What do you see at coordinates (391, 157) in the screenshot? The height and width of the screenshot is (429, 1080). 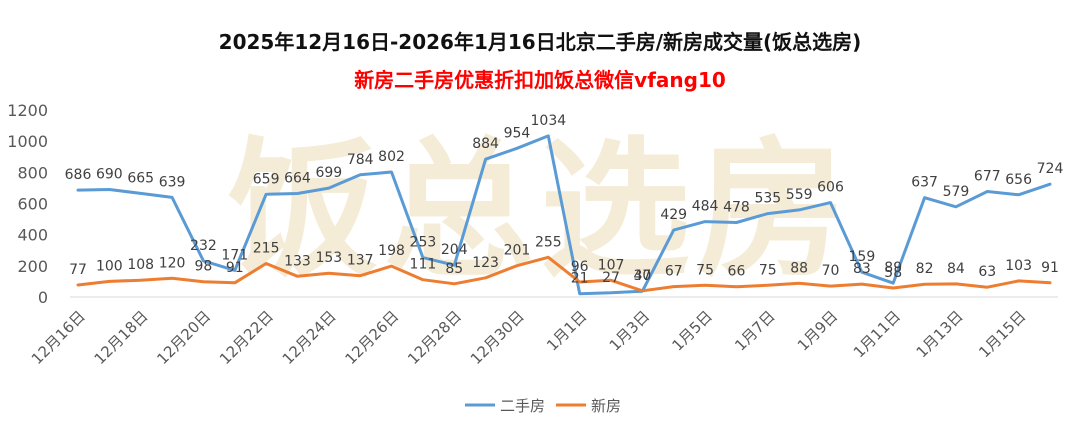 I see `data-label: 802` at bounding box center [391, 157].